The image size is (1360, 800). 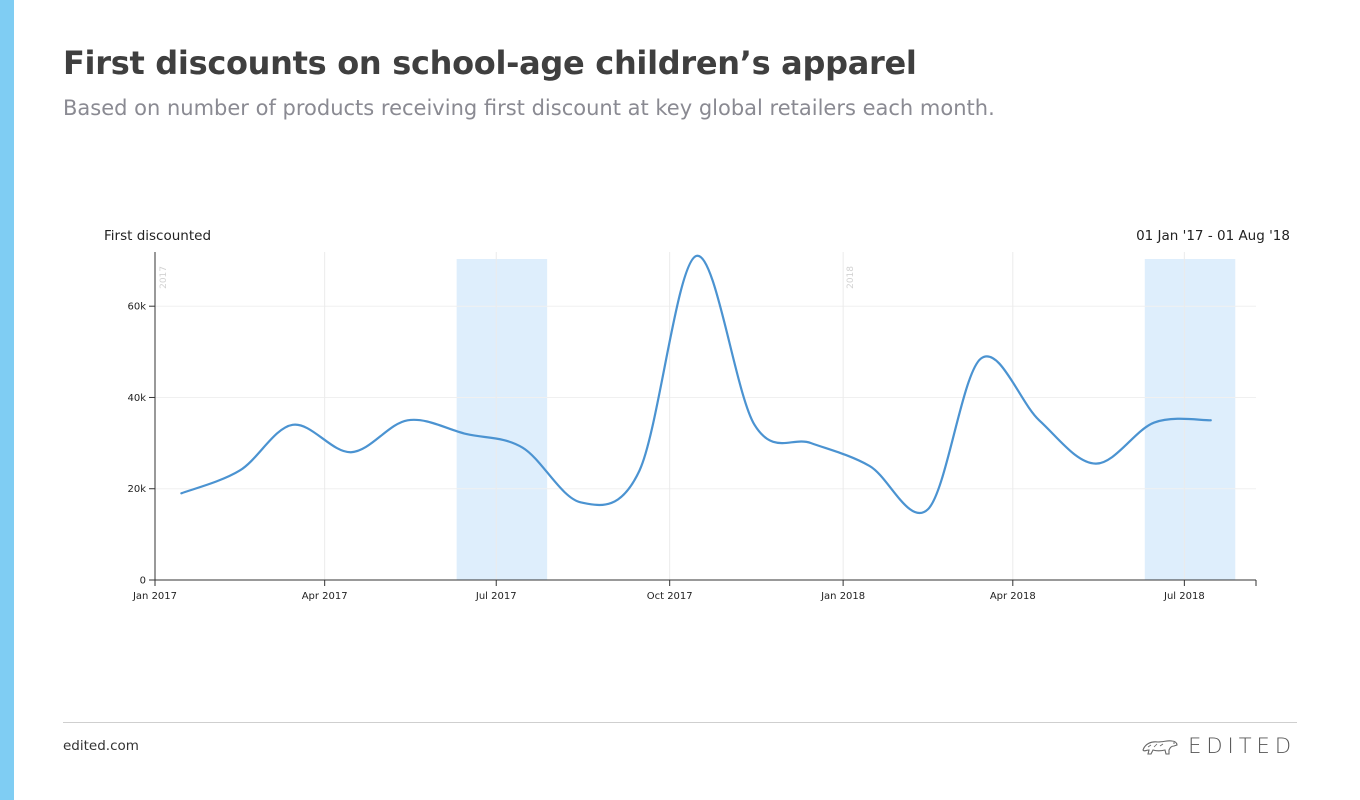 What do you see at coordinates (842, 596) in the screenshot?
I see `x-tick-label-4: Jan 2018` at bounding box center [842, 596].